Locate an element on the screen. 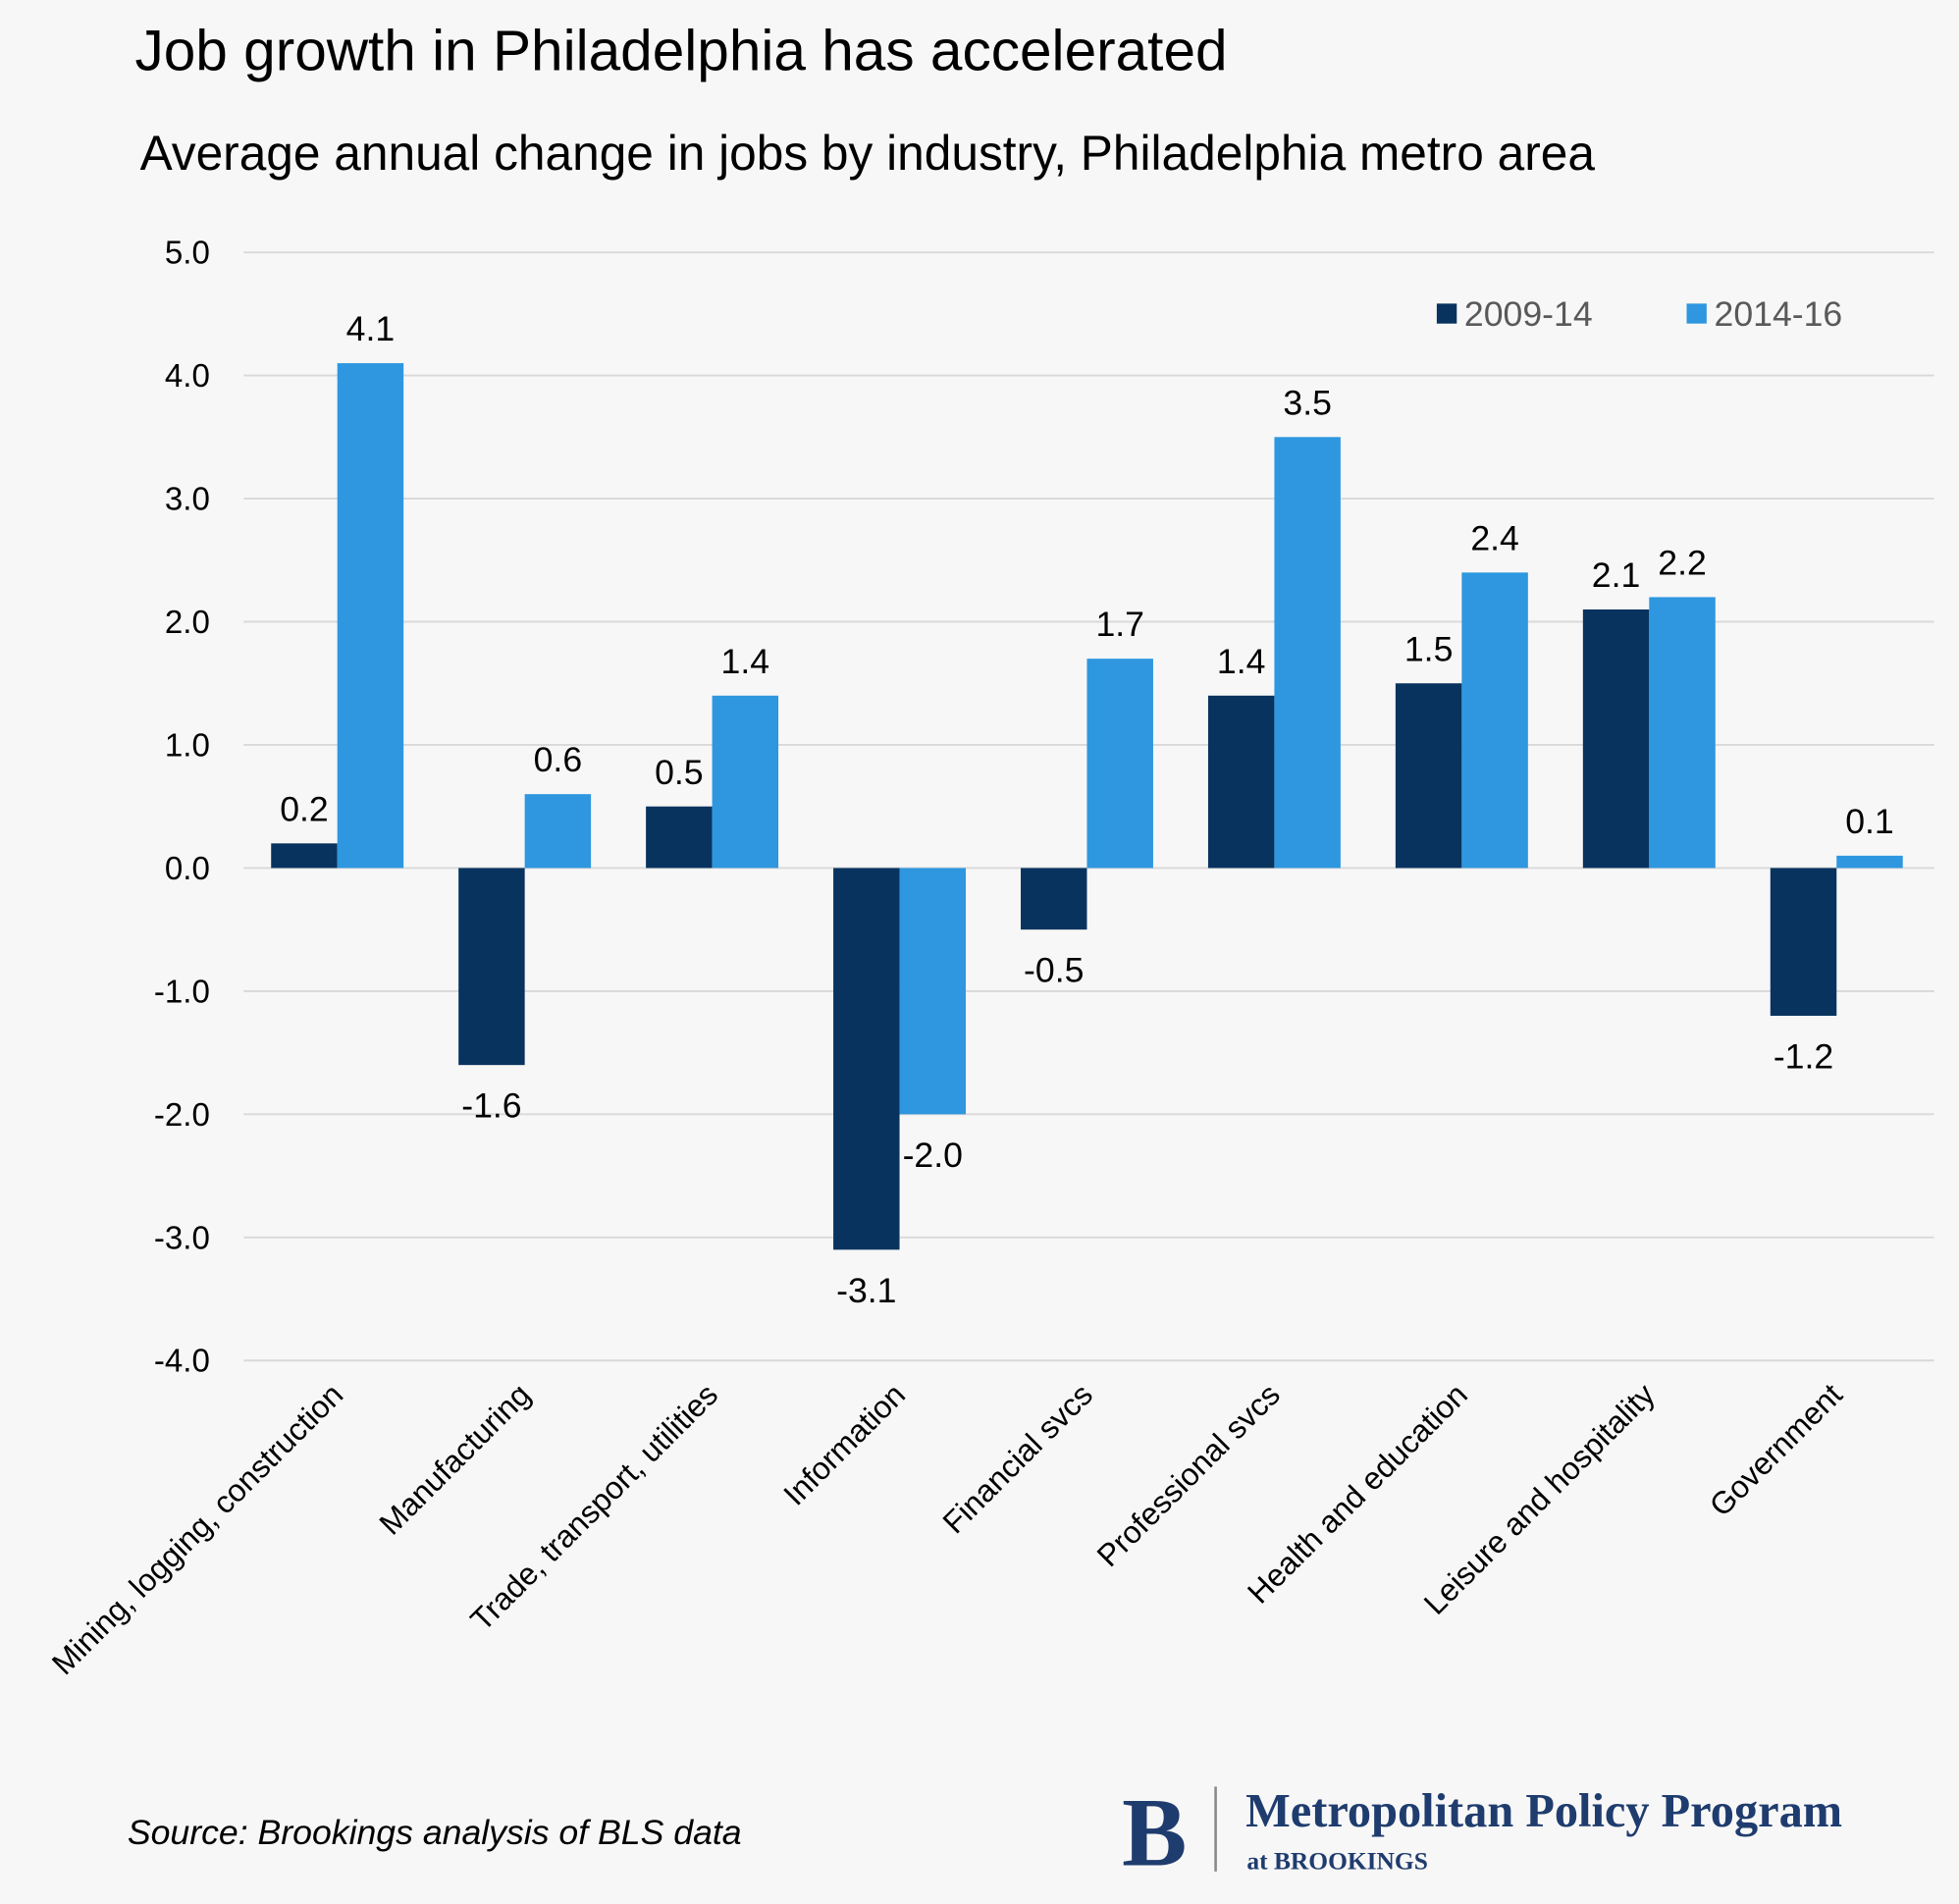 The image size is (1959, 1904). value-label: 0.2 is located at coordinates (304, 808).